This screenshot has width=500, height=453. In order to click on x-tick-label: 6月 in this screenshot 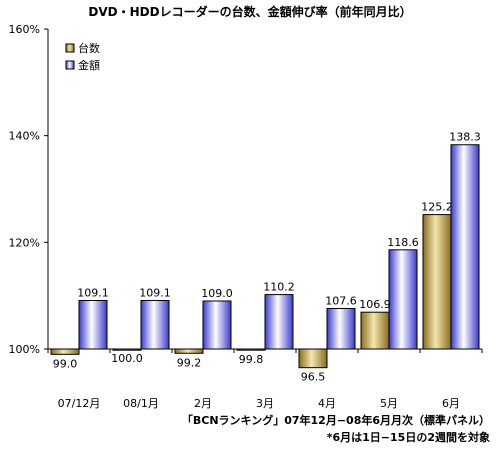, I will do `click(451, 403)`.